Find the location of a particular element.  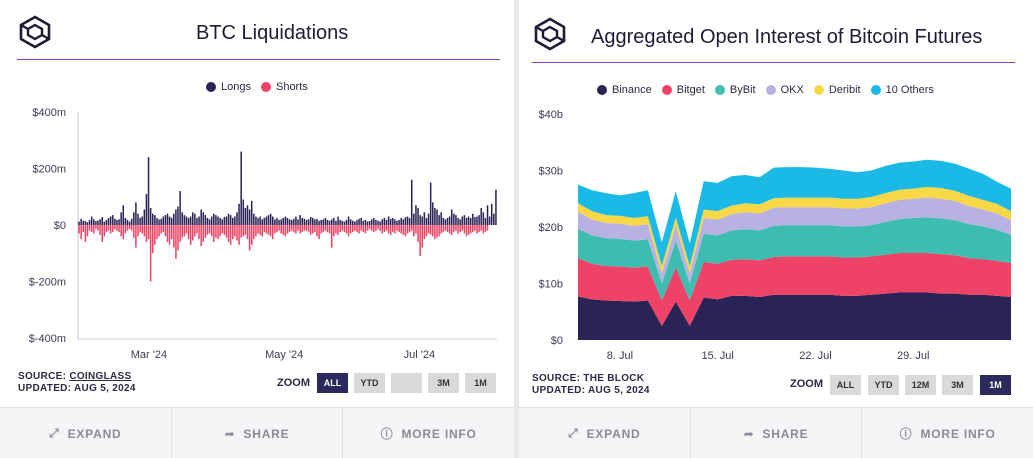

area-series-binance is located at coordinates (794, 316).